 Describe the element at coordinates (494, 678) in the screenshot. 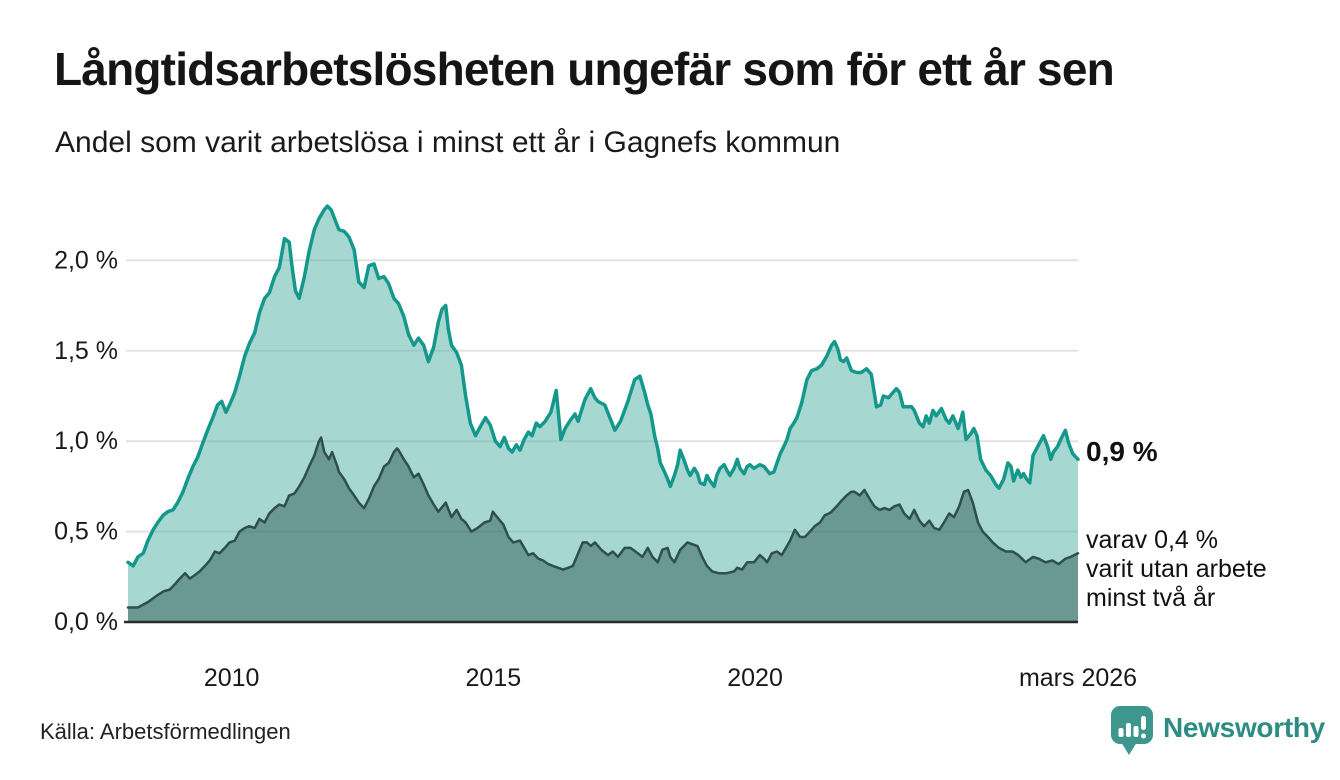

I see `x-axis-tick-label: 2015` at that location.